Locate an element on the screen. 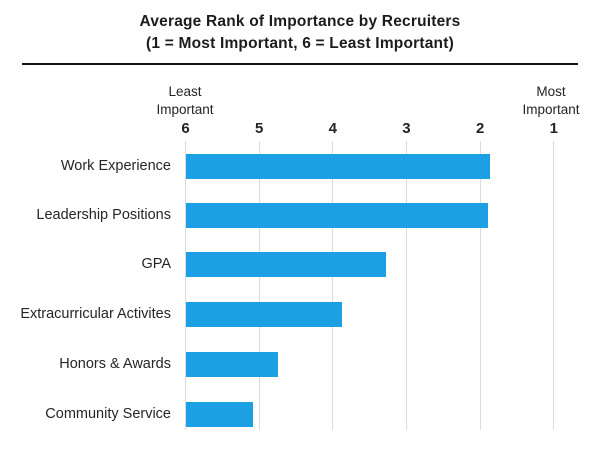 Image resolution: width=600 pixels, height=449 pixels. tick-label: 4 is located at coordinates (332, 128).